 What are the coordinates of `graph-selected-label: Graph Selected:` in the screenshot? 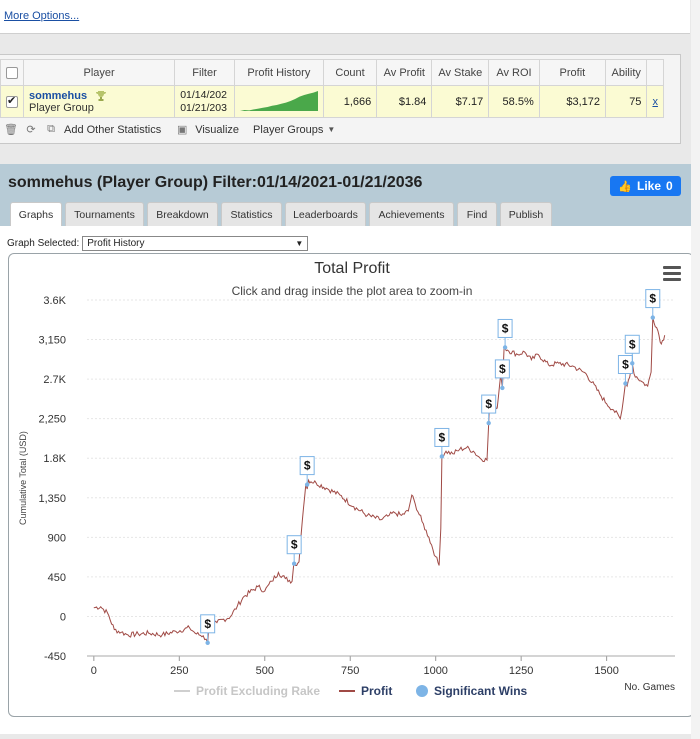 It's located at (43, 243).